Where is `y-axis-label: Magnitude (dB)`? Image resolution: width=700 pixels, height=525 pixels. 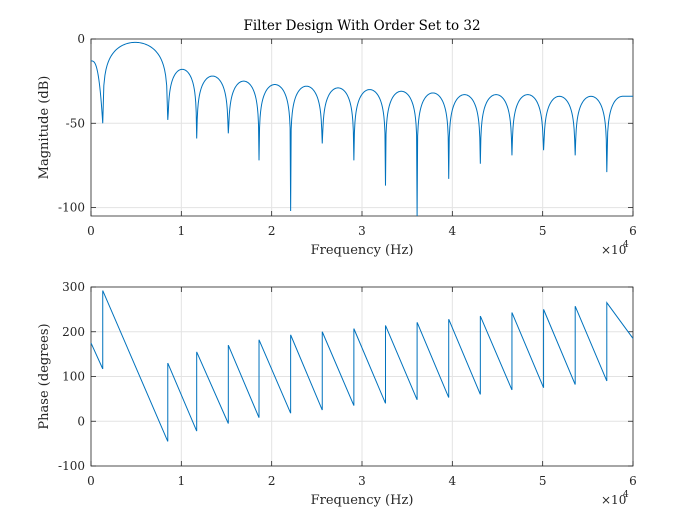 y-axis-label: Magnitude (dB) is located at coordinates (44, 128).